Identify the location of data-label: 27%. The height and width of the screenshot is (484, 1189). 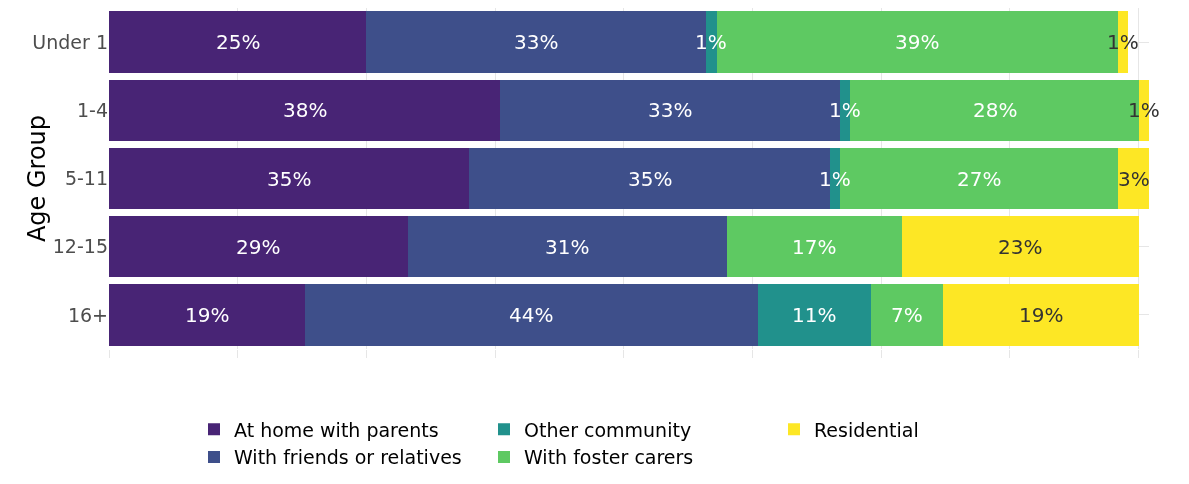
(979, 179).